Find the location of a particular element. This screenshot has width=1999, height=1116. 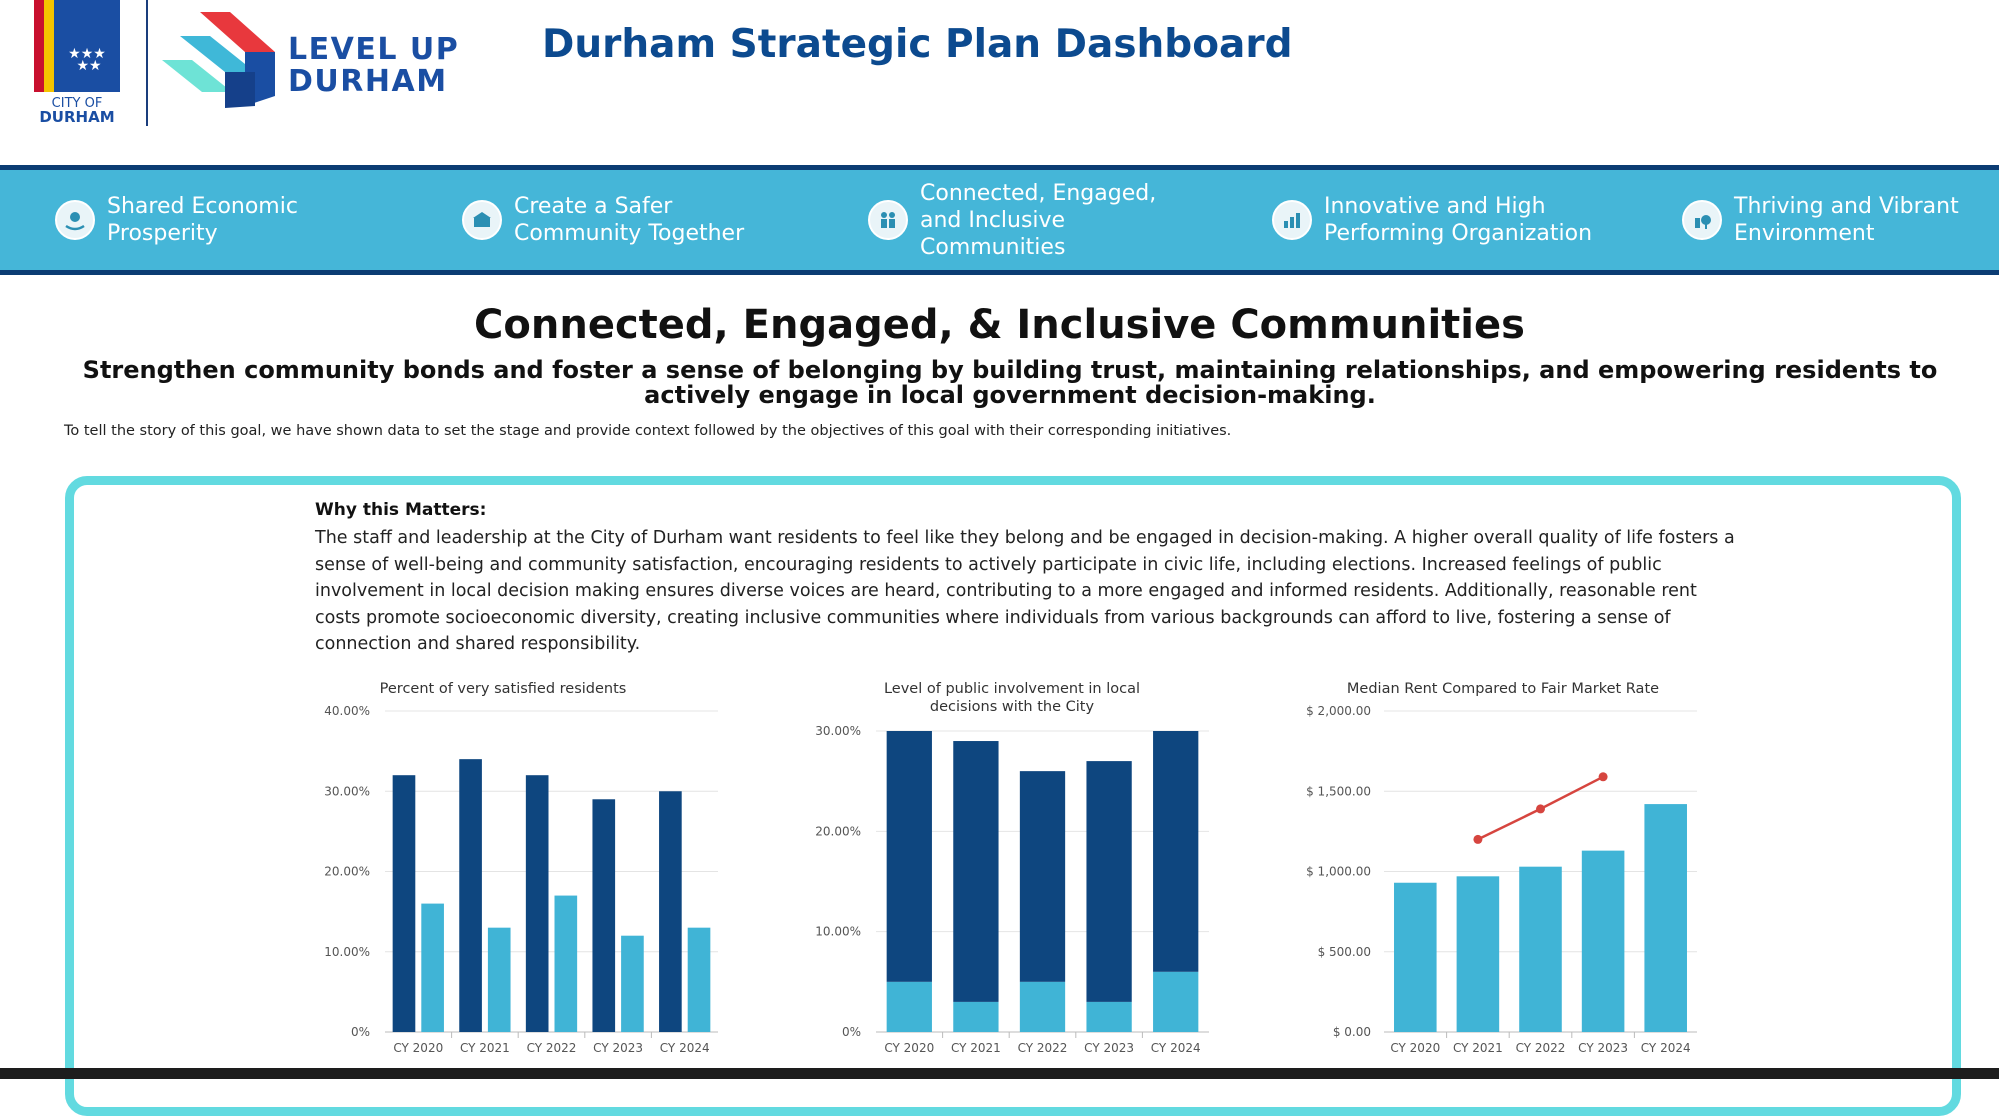

community-icon is located at coordinates (888, 220).